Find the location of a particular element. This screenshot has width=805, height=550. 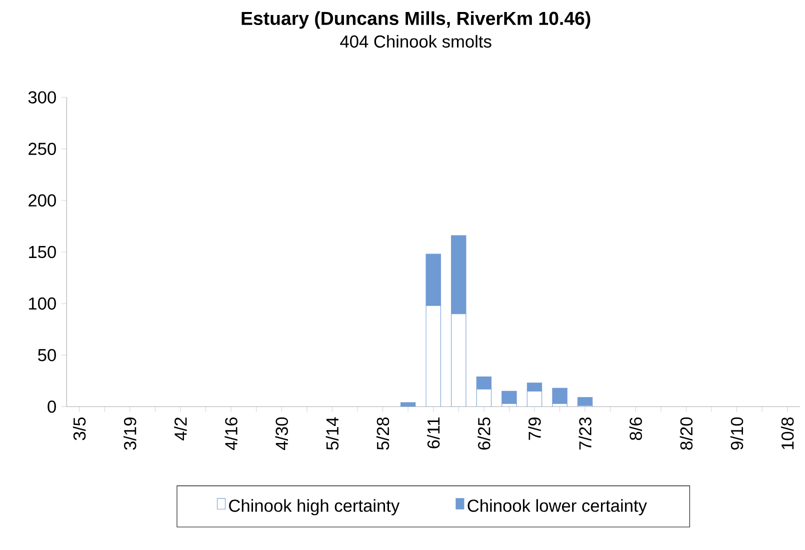

y-tick-label: 150 is located at coordinates (42, 252).